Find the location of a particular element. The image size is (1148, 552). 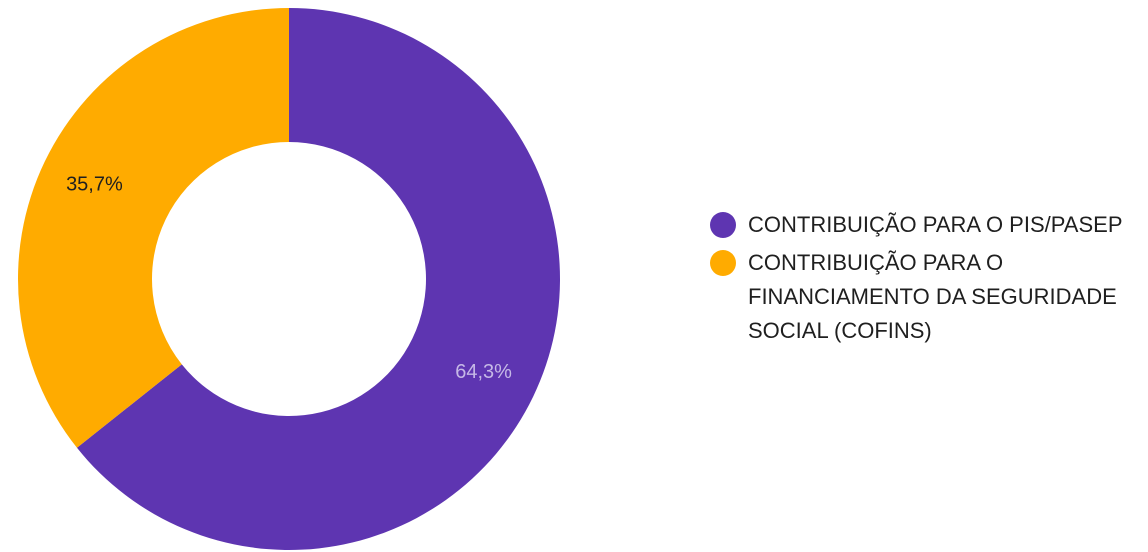

data-label-pis-pasep: 64,3% is located at coordinates (483, 372).